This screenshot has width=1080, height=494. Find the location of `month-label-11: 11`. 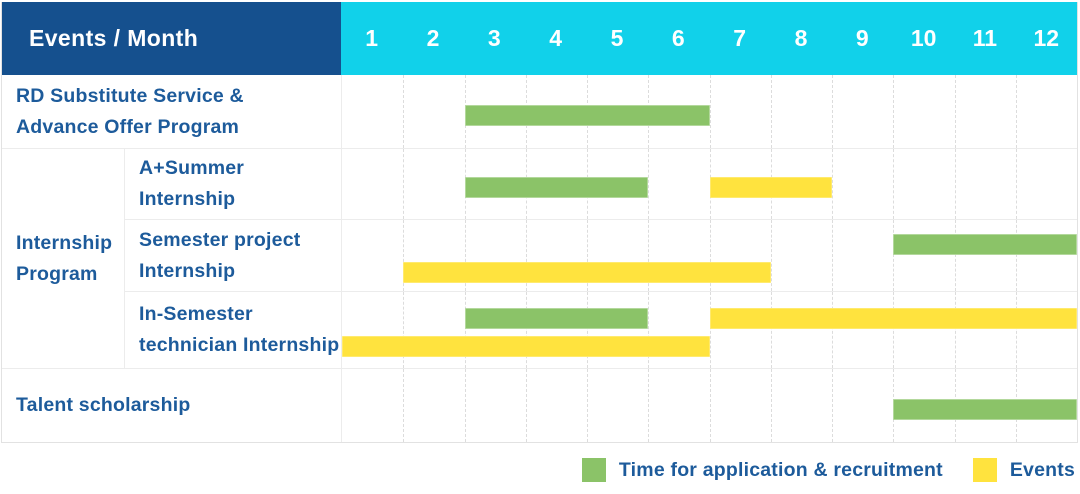

month-label-11: 11 is located at coordinates (985, 38).